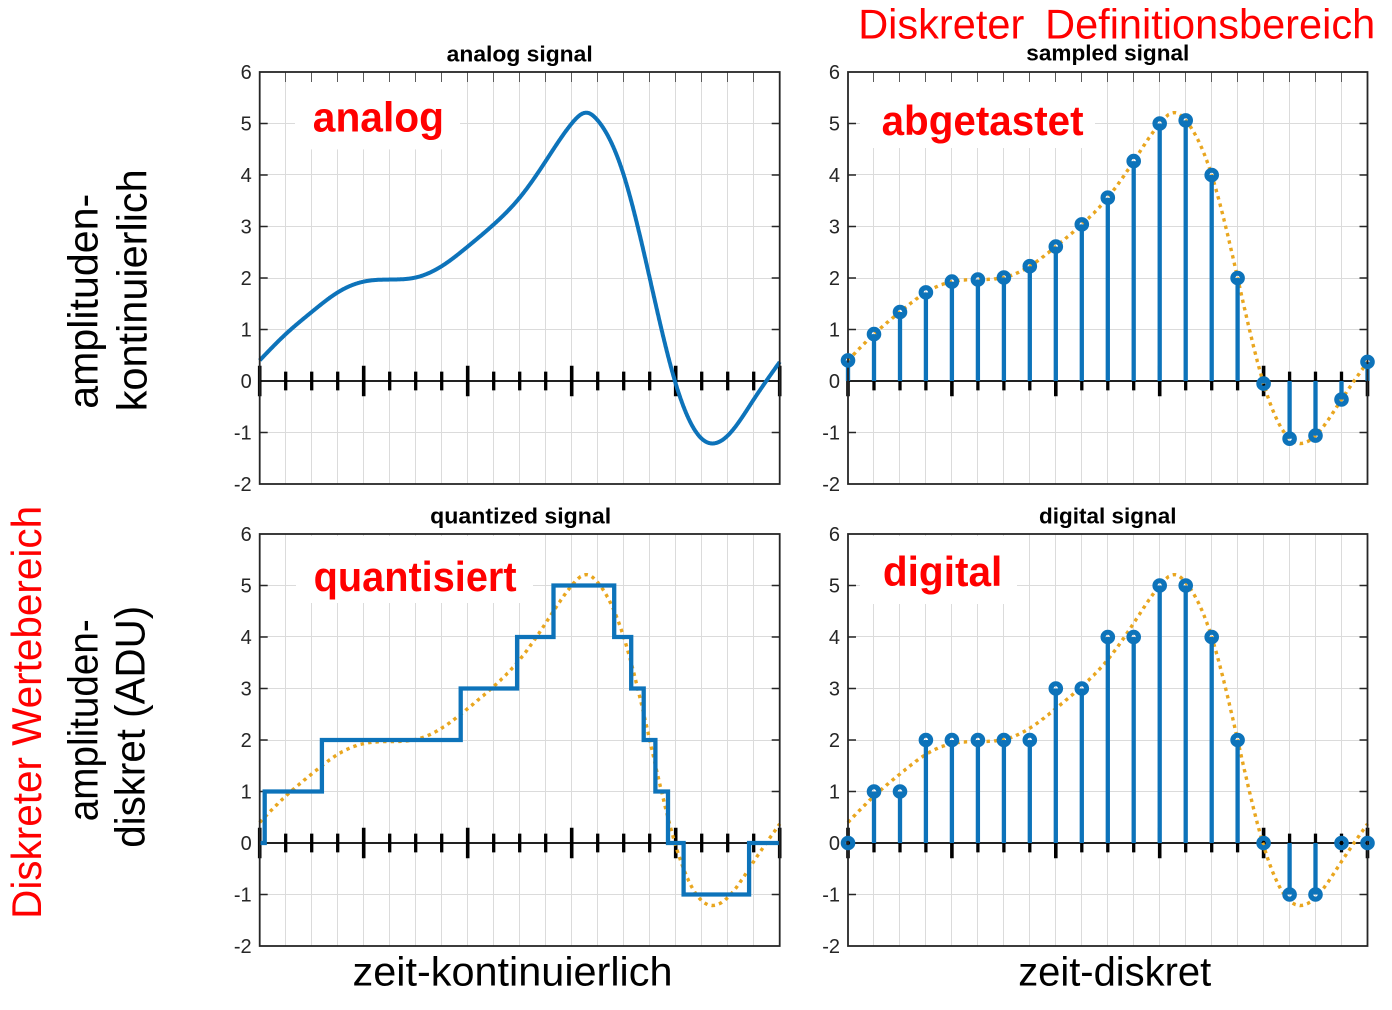 The image size is (1392, 1010). Describe the element at coordinates (942, 571) in the screenshot. I see `svg-text: digital` at that location.